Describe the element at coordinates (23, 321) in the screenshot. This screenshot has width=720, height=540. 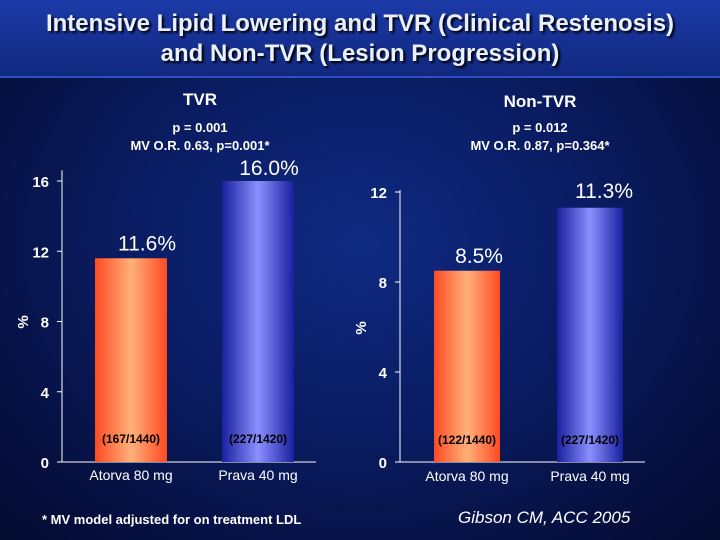
I see `tvr-y-axis-label: %` at that location.